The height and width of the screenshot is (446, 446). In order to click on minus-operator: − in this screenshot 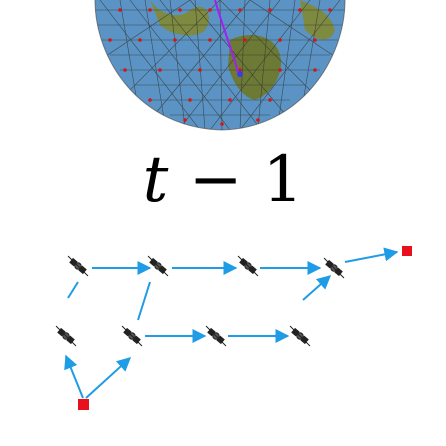, I will do `click(216, 180)`.